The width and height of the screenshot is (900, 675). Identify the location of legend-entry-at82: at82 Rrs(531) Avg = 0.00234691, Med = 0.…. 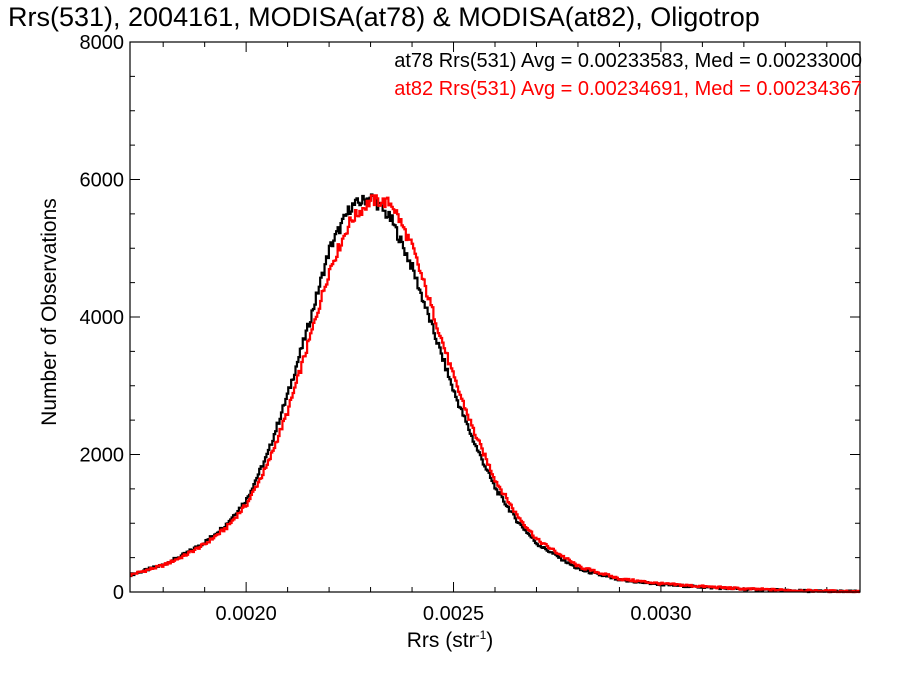
(628, 89).